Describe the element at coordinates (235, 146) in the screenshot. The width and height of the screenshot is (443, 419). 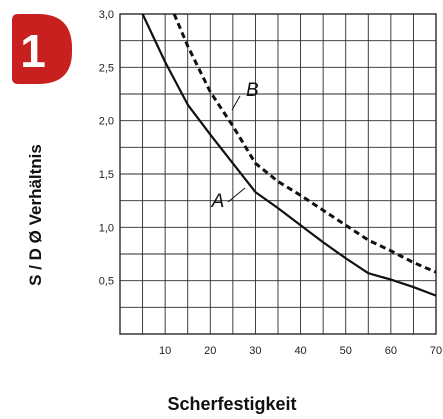
I see `curve-labels: BA` at that location.